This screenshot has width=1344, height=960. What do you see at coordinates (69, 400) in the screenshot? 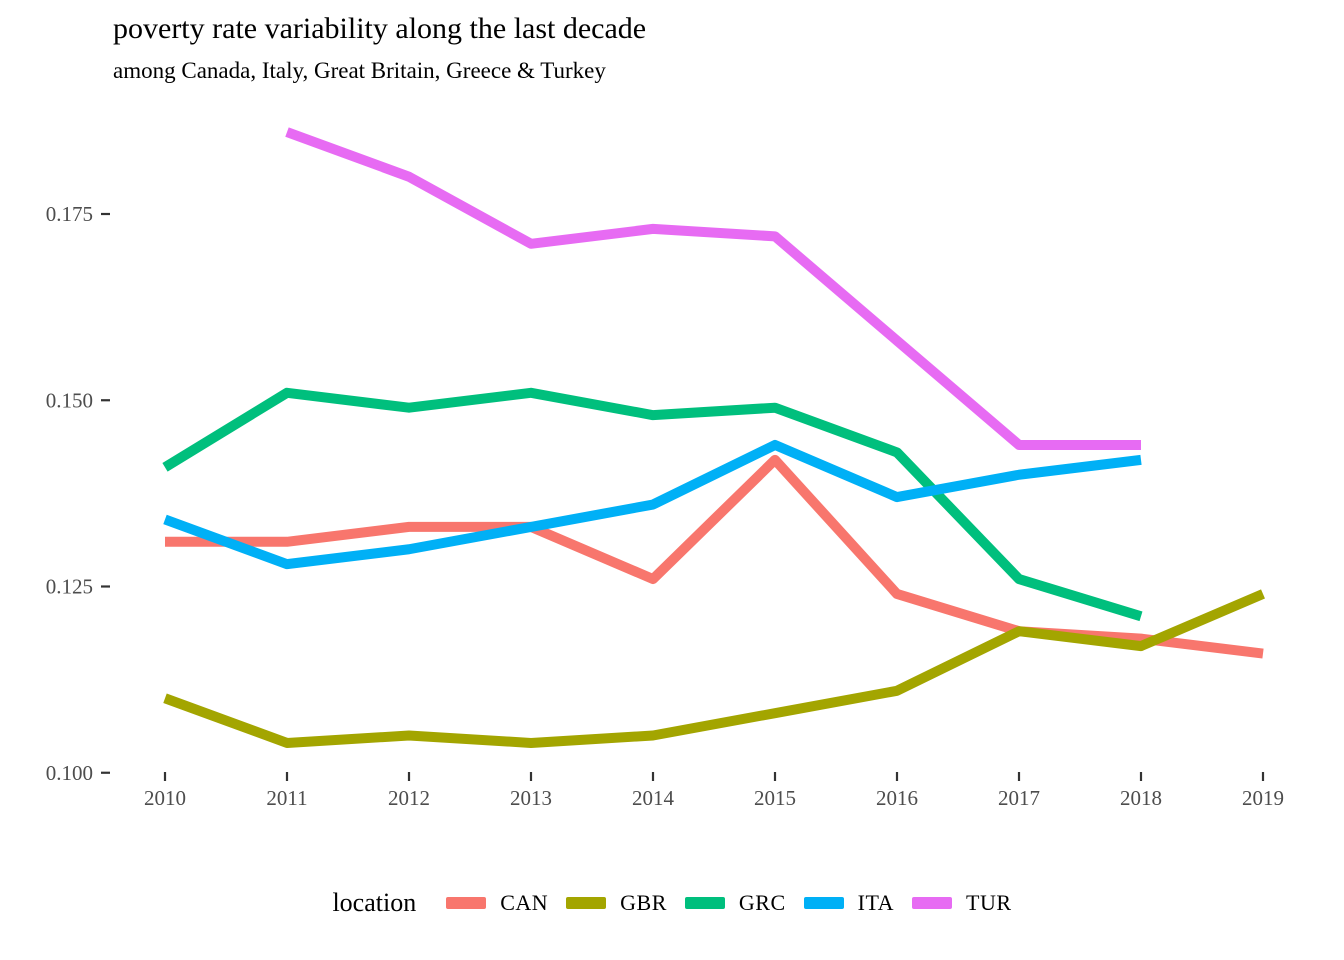
I see `y-tick-label: 0.150` at bounding box center [69, 400].